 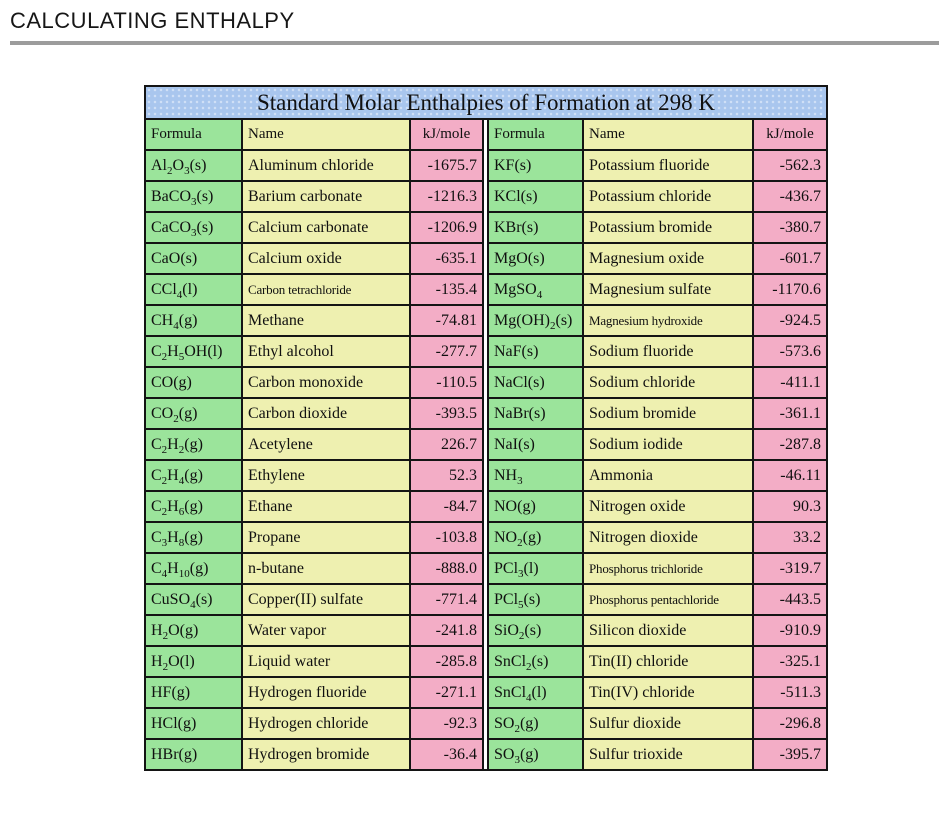 I want to click on table-row: NaF(s) Sodium fluoride -573.6, so click(x=656, y=351).